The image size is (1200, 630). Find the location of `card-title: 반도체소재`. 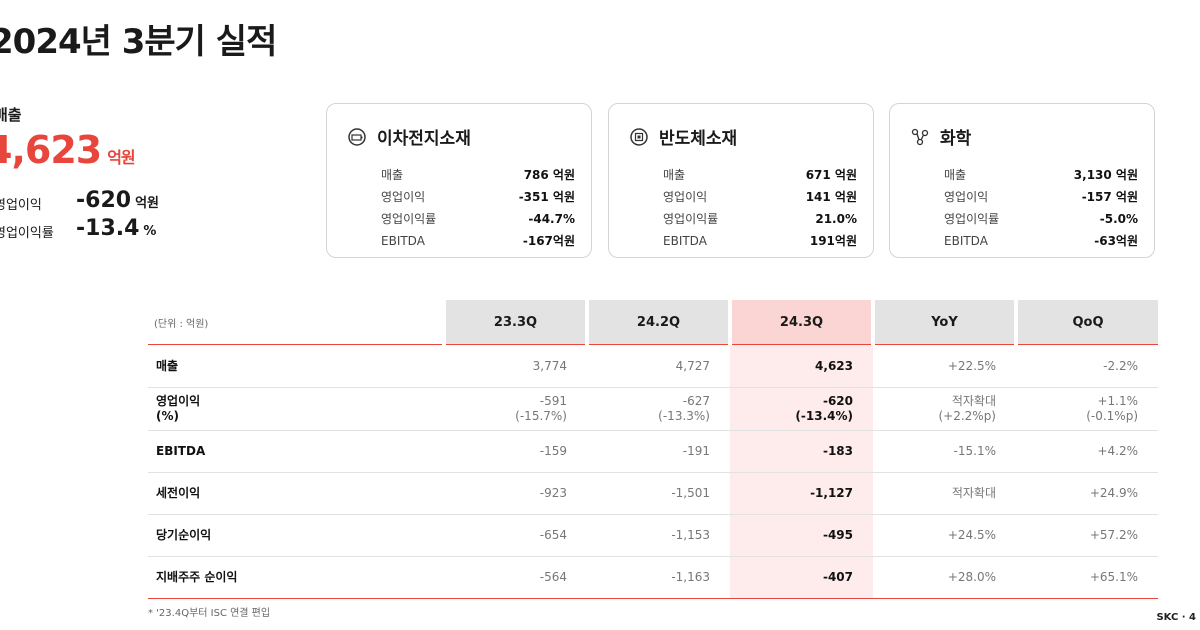

card-title: 반도체소재 is located at coordinates (698, 139).